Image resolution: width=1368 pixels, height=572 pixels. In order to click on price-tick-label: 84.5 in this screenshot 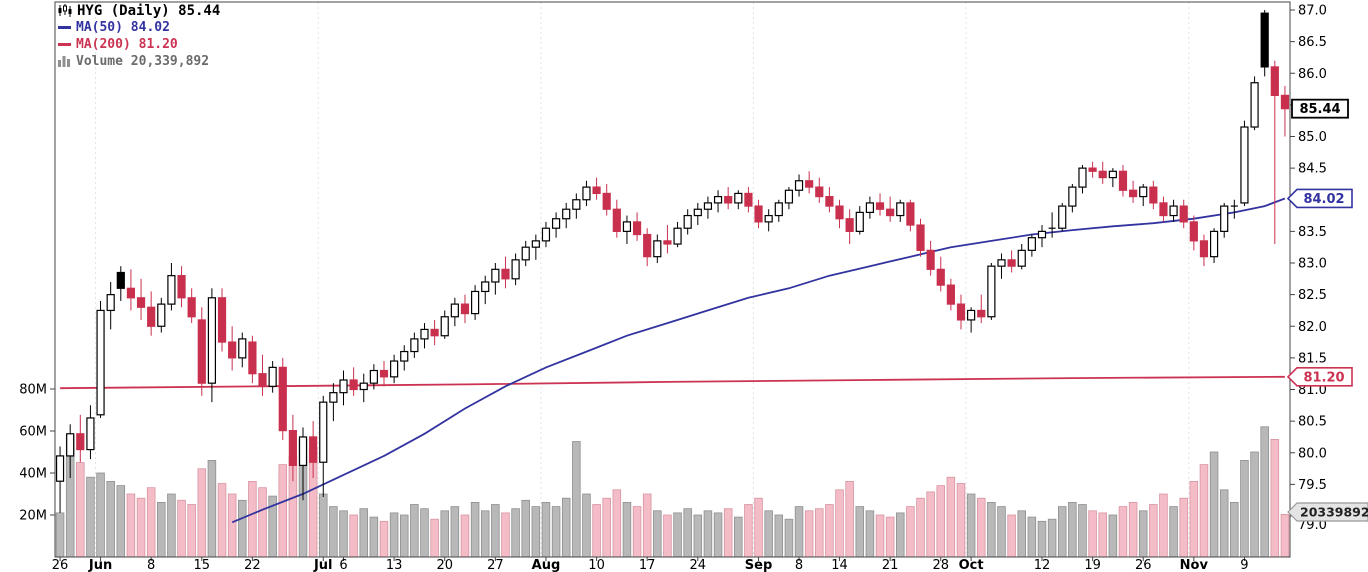, I will do `click(1312, 169)`.